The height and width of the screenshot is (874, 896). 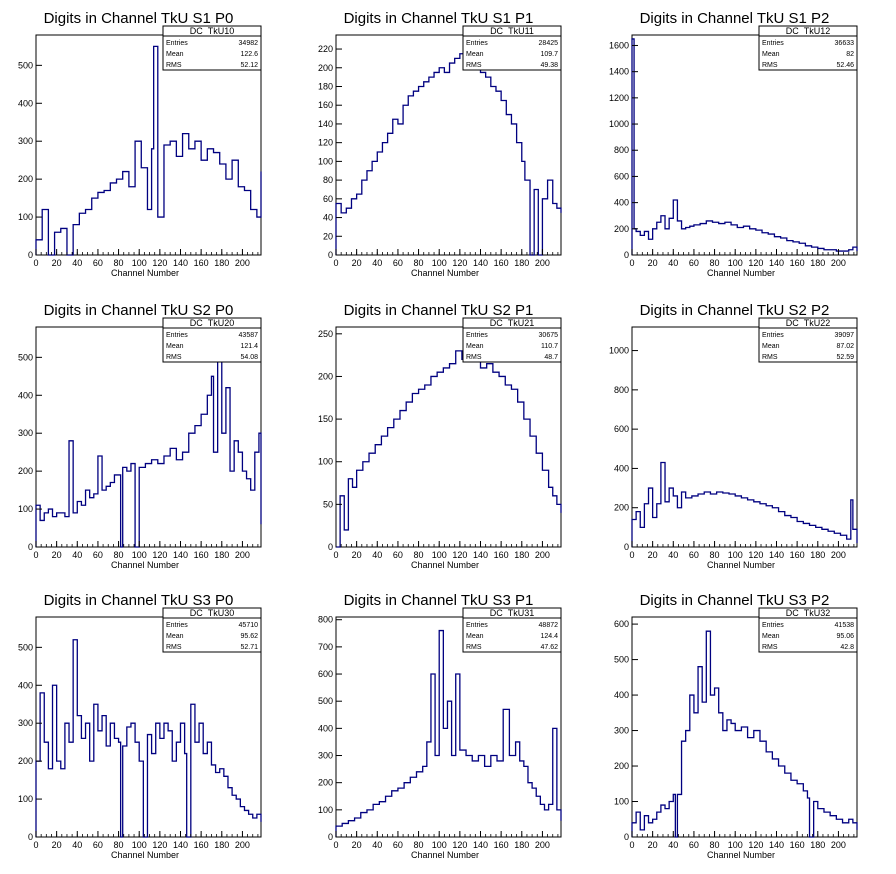 I want to click on y-tick-label: 50, so click(x=328, y=504).